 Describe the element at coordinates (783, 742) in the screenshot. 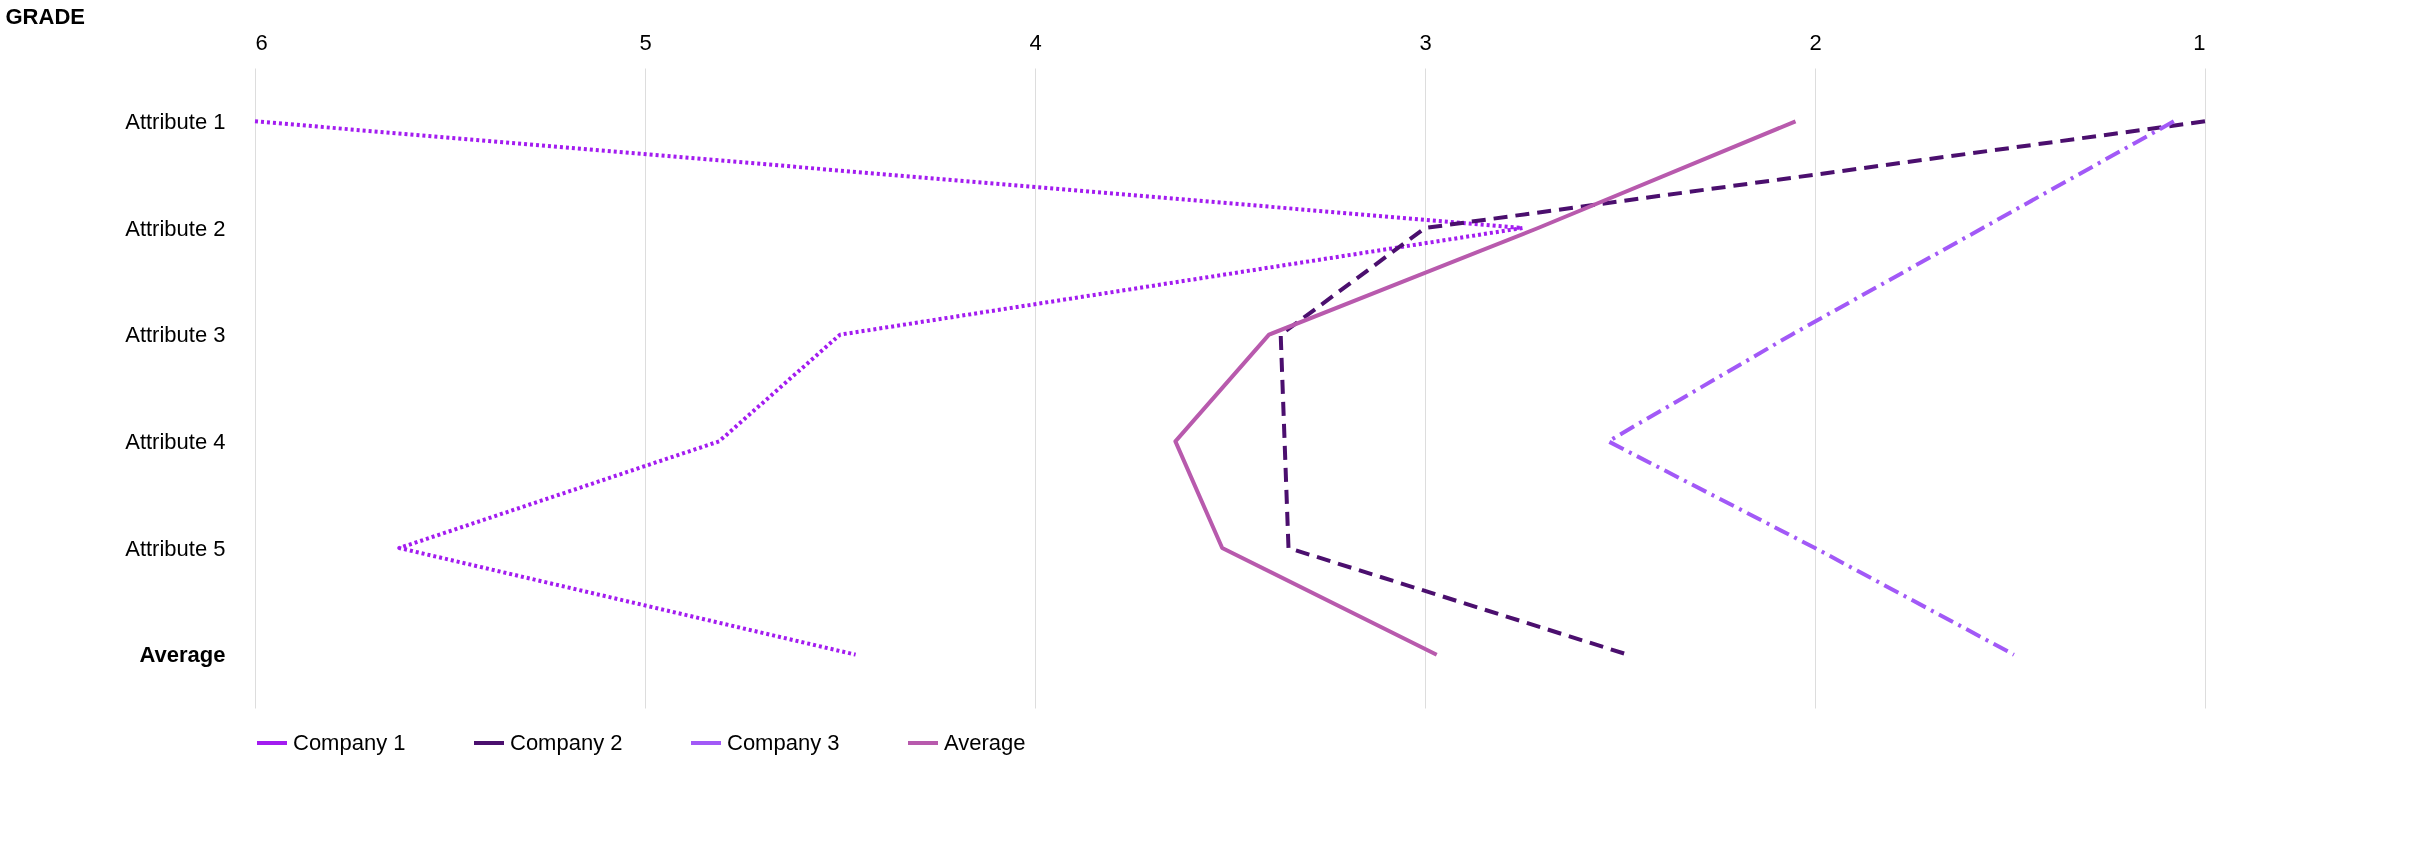

I see `legend-label: Company 3` at that location.